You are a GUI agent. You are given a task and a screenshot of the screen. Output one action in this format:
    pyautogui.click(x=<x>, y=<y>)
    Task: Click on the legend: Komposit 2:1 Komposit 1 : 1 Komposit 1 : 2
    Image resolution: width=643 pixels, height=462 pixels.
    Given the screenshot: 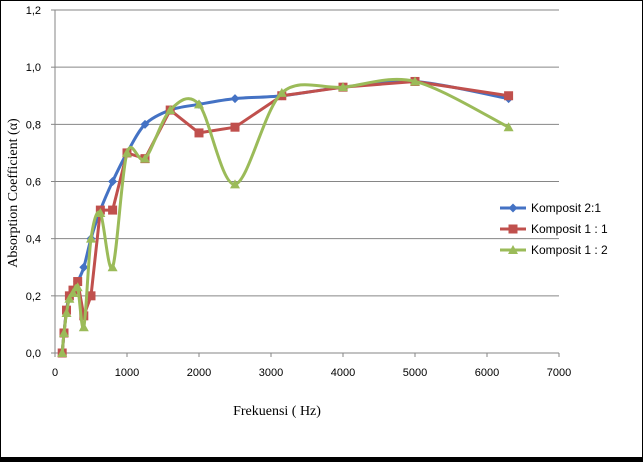 What is the action you would take?
    pyautogui.click(x=554, y=229)
    